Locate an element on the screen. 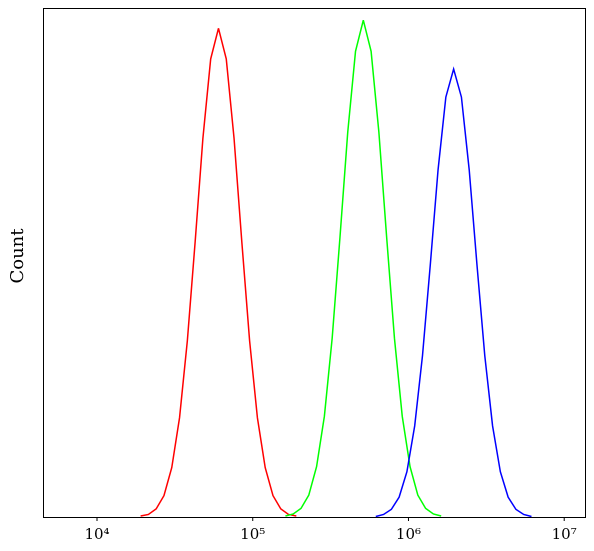 The height and width of the screenshot is (551, 594). x-tick-label: 10⁶ is located at coordinates (408, 534).